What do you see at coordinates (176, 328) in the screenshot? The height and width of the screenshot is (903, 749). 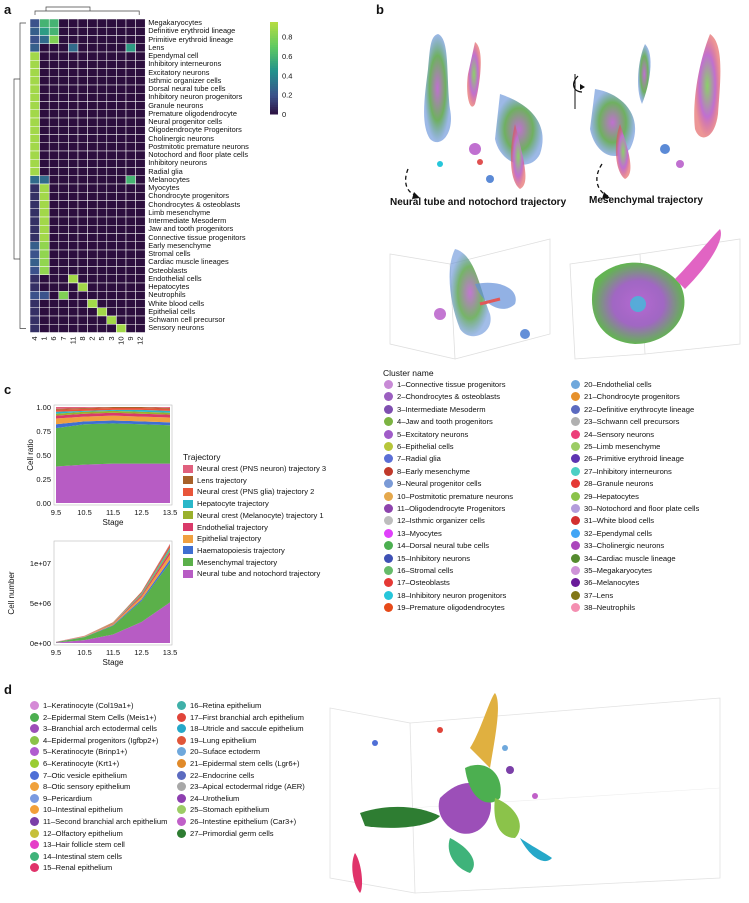 I see `heatmap-row-label: Sensory neurons` at bounding box center [176, 328].